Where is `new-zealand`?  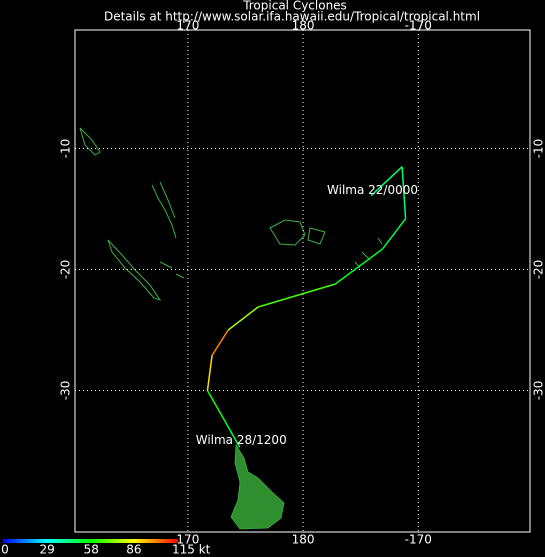 new-zealand is located at coordinates (257, 486).